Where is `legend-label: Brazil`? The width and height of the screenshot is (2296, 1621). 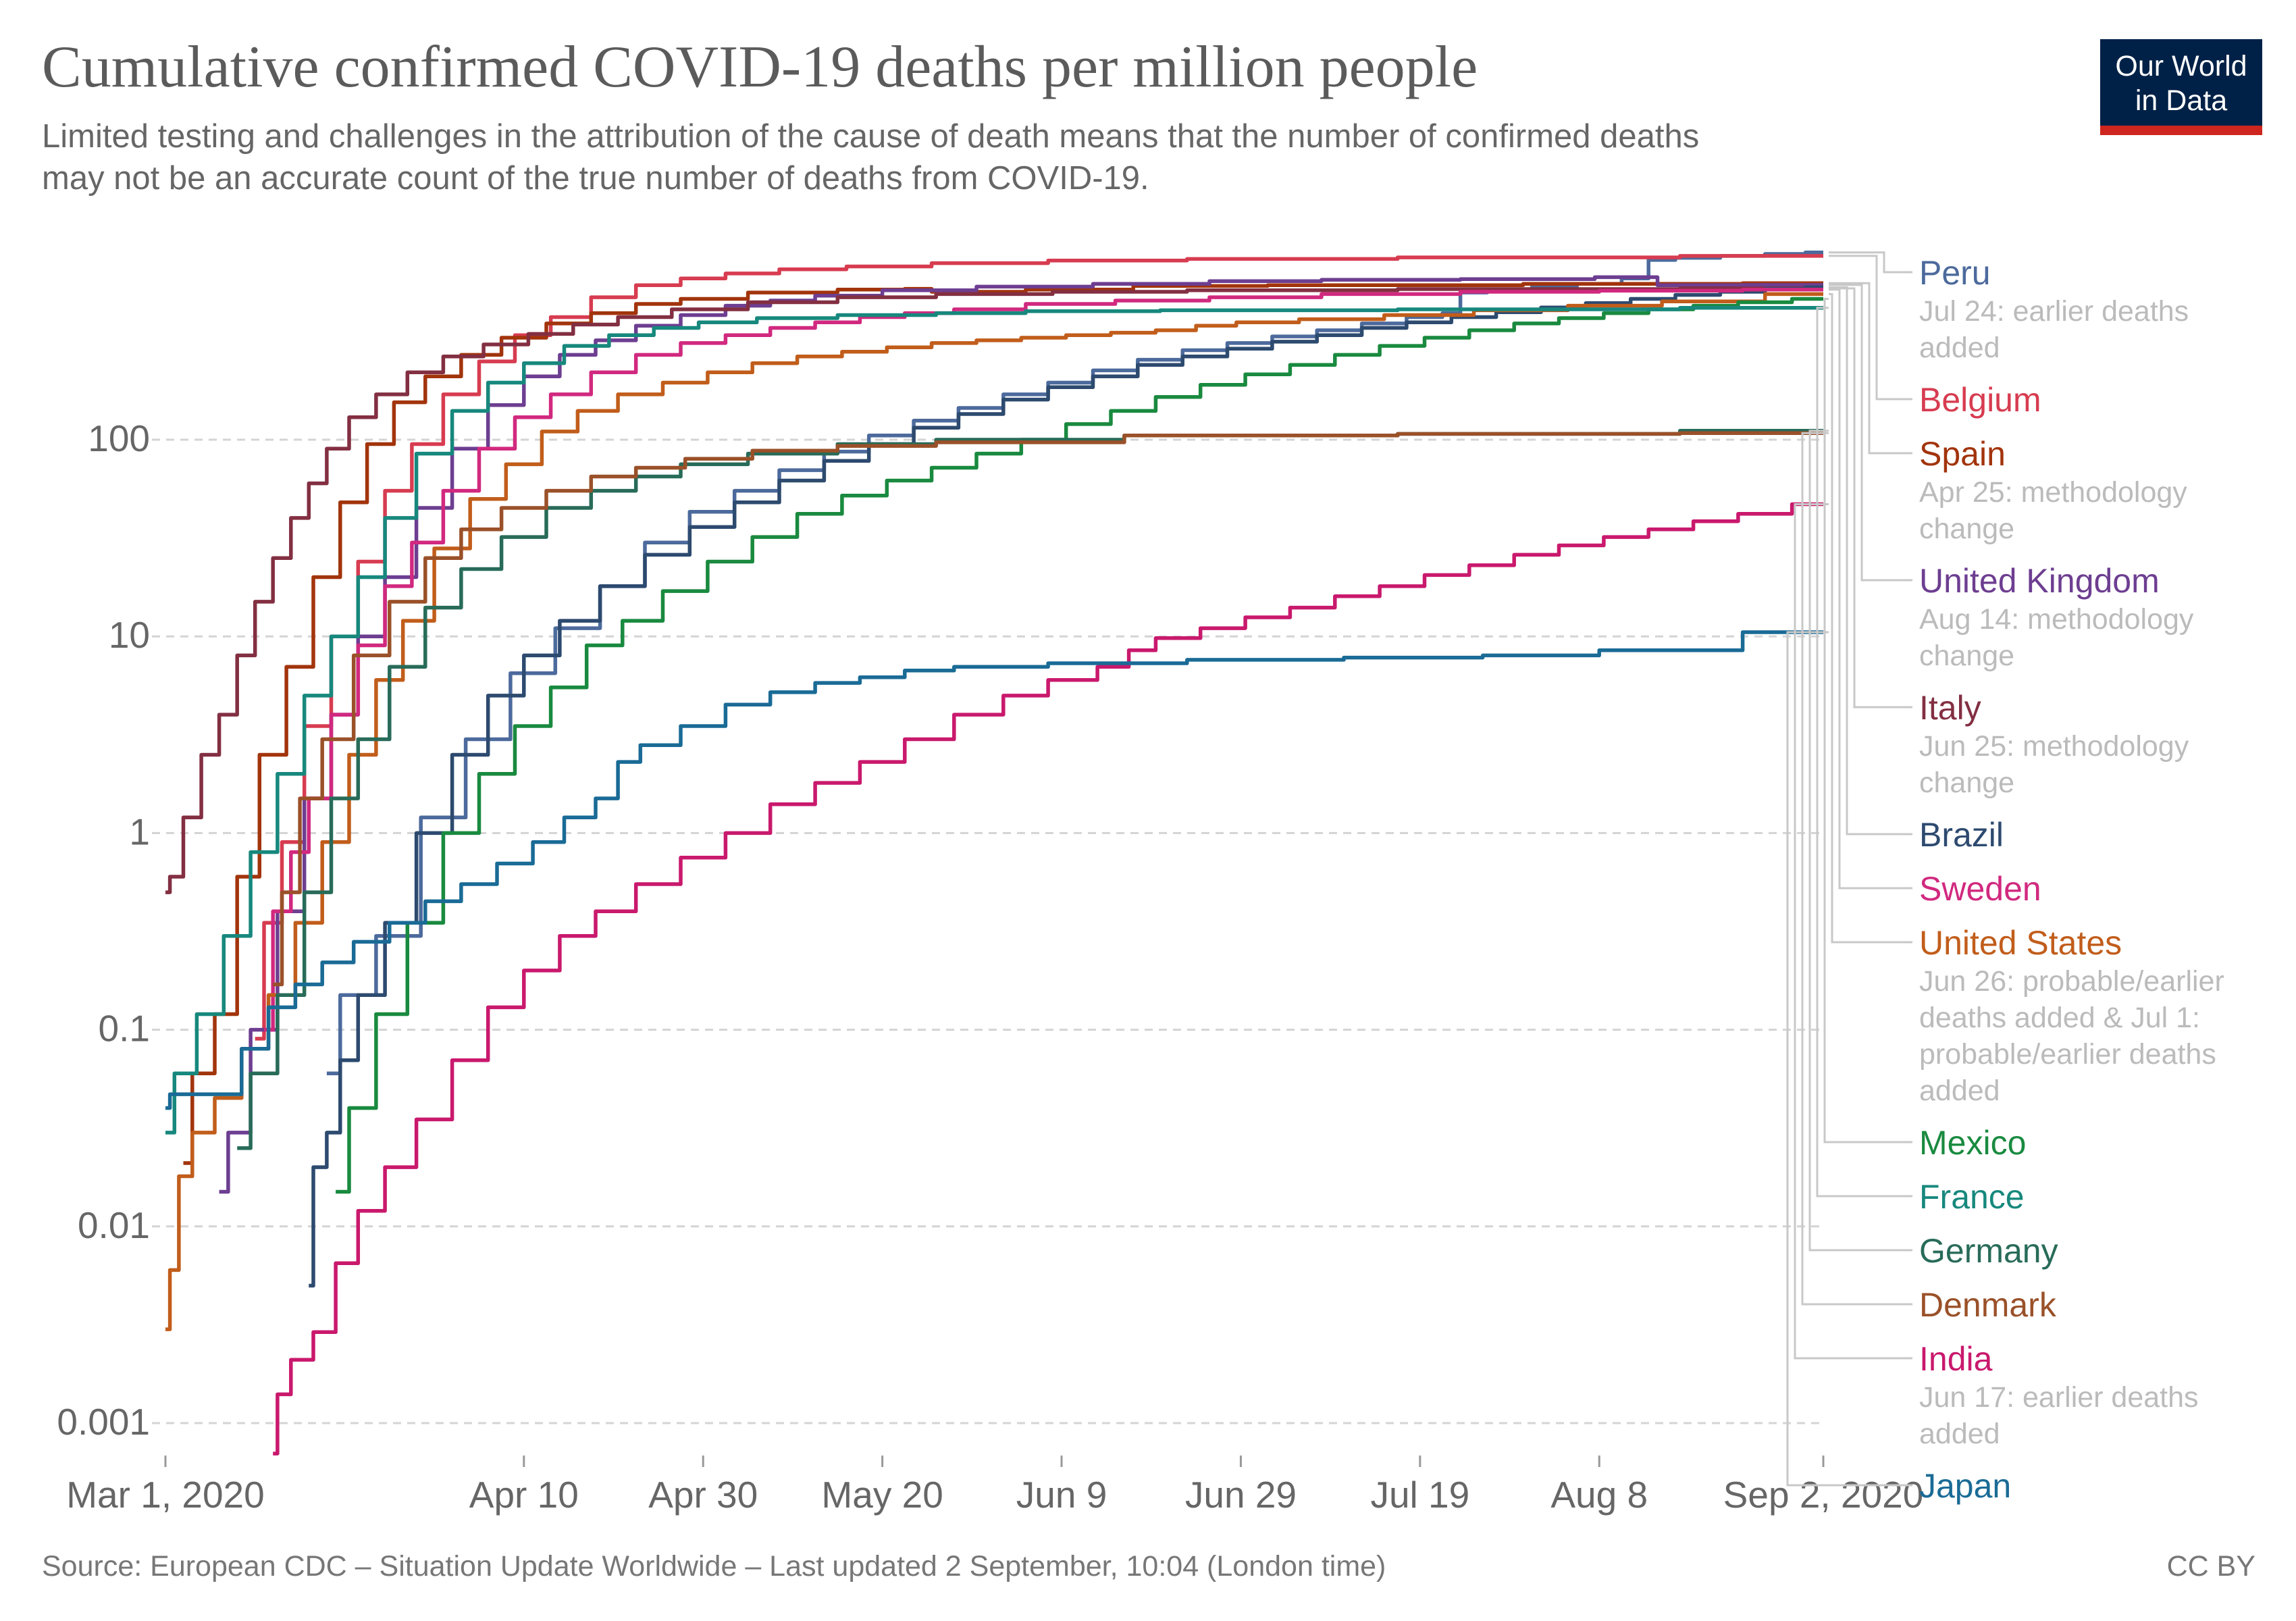 legend-label: Brazil is located at coordinates (1961, 835).